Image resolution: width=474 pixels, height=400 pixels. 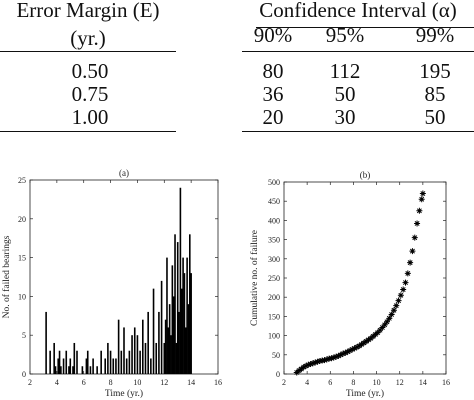 What do you see at coordinates (22, 296) in the screenshot?
I see `y-tick-label: 10` at bounding box center [22, 296].